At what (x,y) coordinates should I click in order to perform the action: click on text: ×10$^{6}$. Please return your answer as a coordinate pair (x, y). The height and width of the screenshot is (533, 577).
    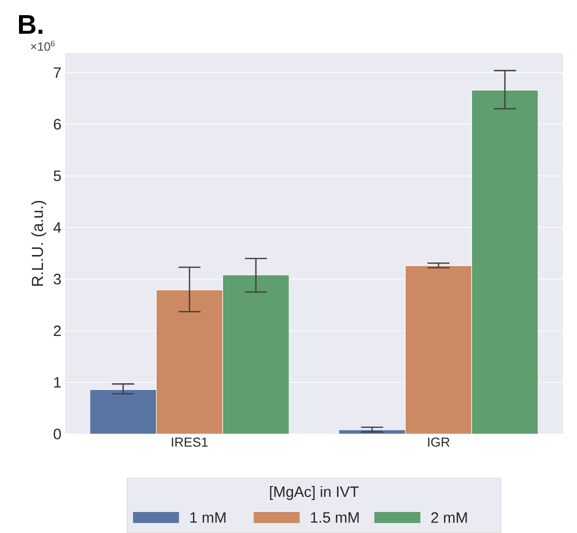
    Looking at the image, I should click on (43, 45).